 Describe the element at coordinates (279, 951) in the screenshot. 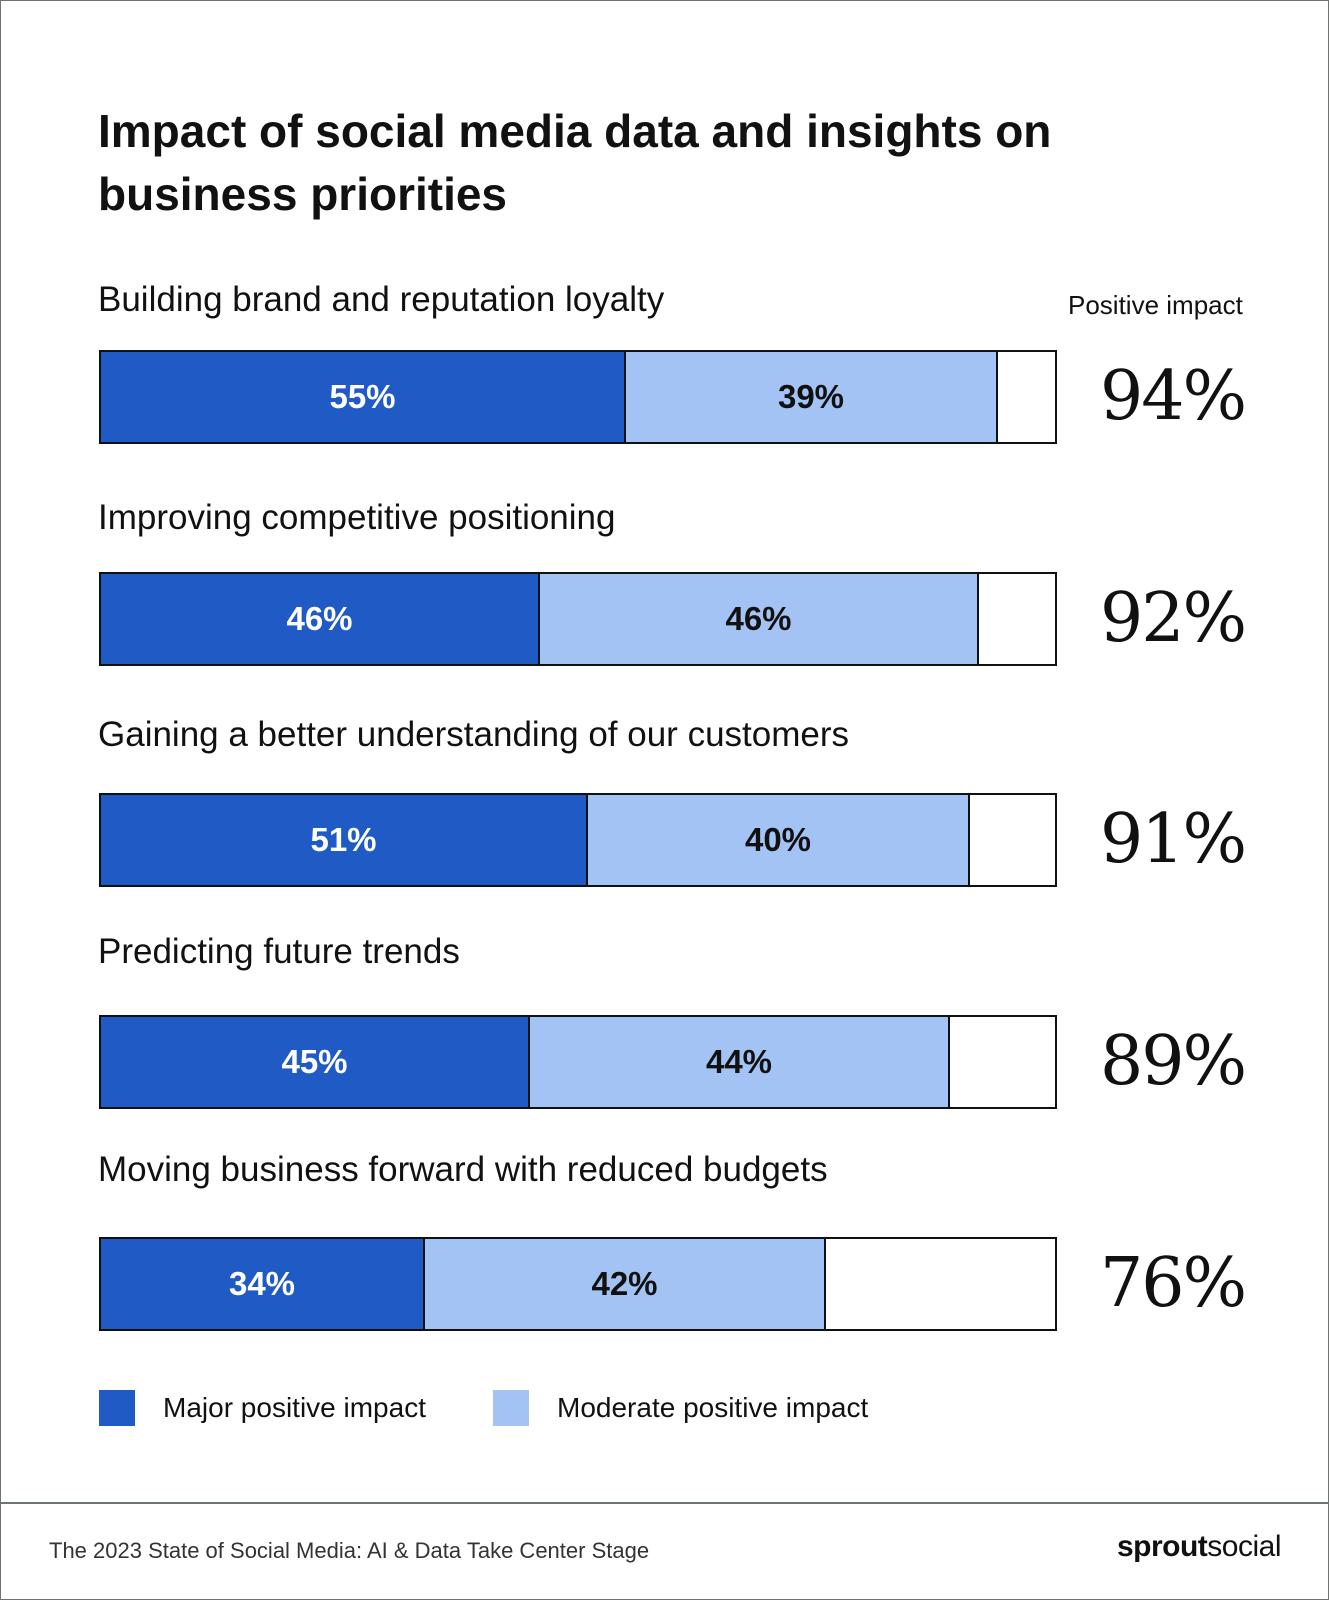

I see `row-label: Predicting future trends` at that location.